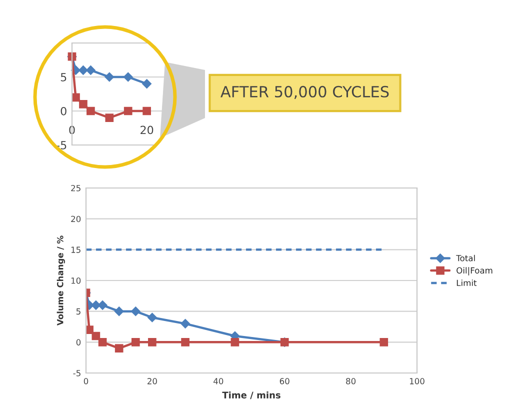  Describe the element at coordinates (75, 249) in the screenshot. I see `y-tick-label: 15` at that location.